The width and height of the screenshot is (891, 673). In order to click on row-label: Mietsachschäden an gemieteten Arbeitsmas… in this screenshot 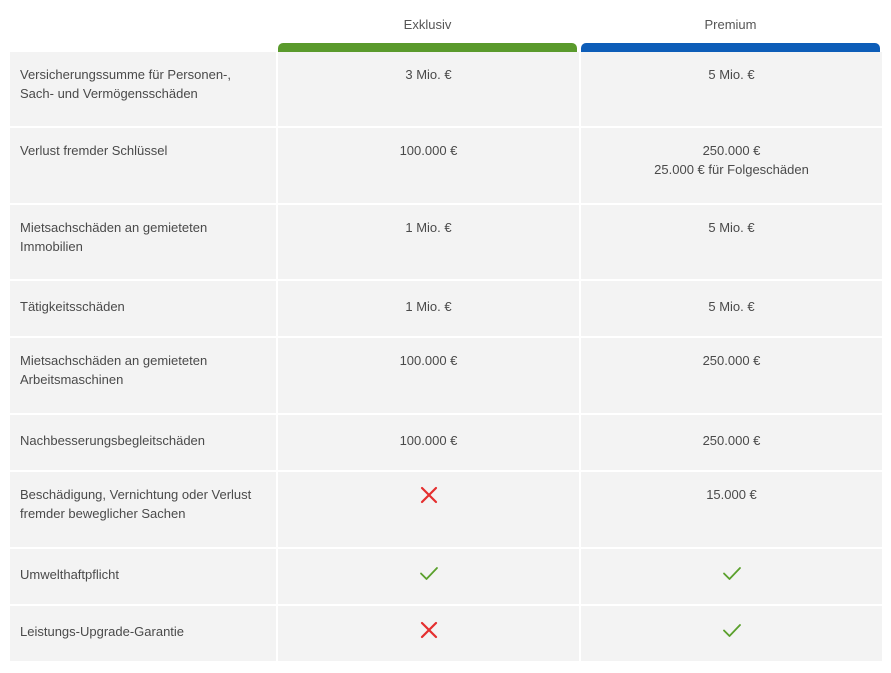, I will do `click(114, 370)`.